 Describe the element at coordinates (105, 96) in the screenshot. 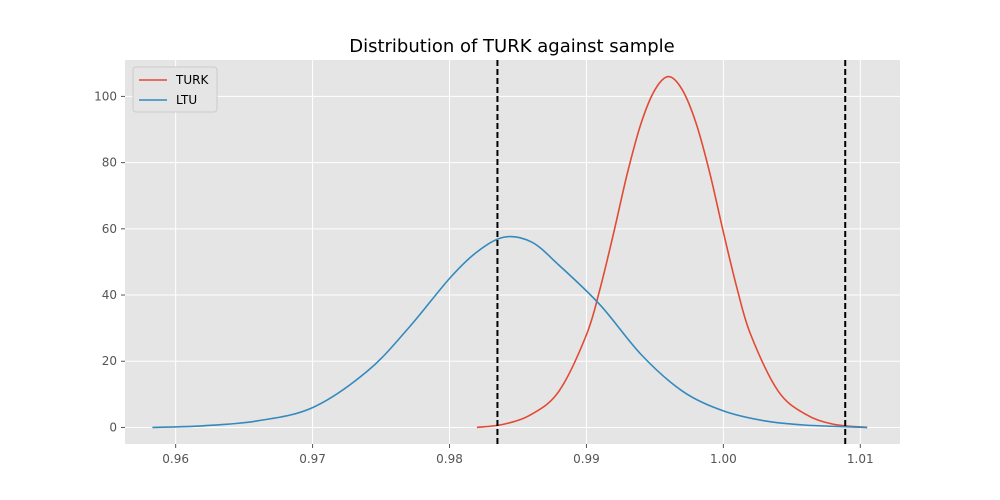

I see `y-tick-label: 100` at that location.